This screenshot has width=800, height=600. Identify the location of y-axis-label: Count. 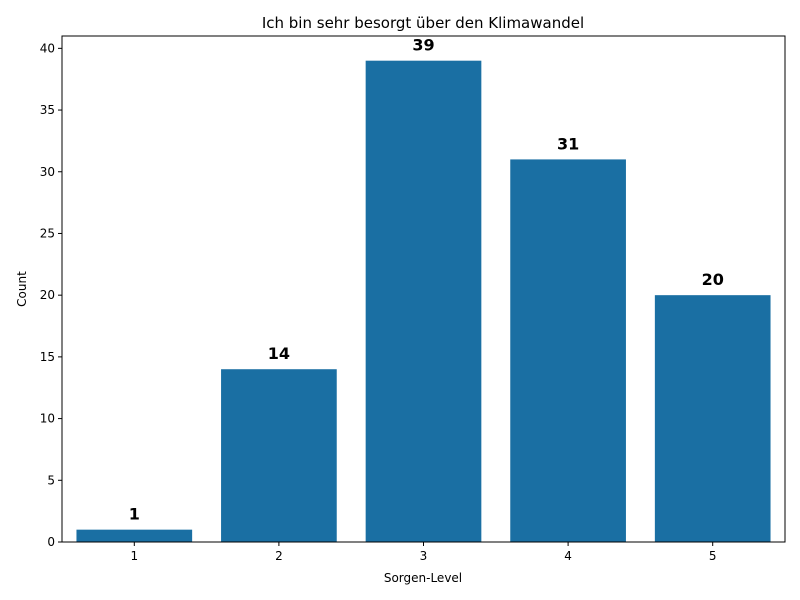
(22, 289).